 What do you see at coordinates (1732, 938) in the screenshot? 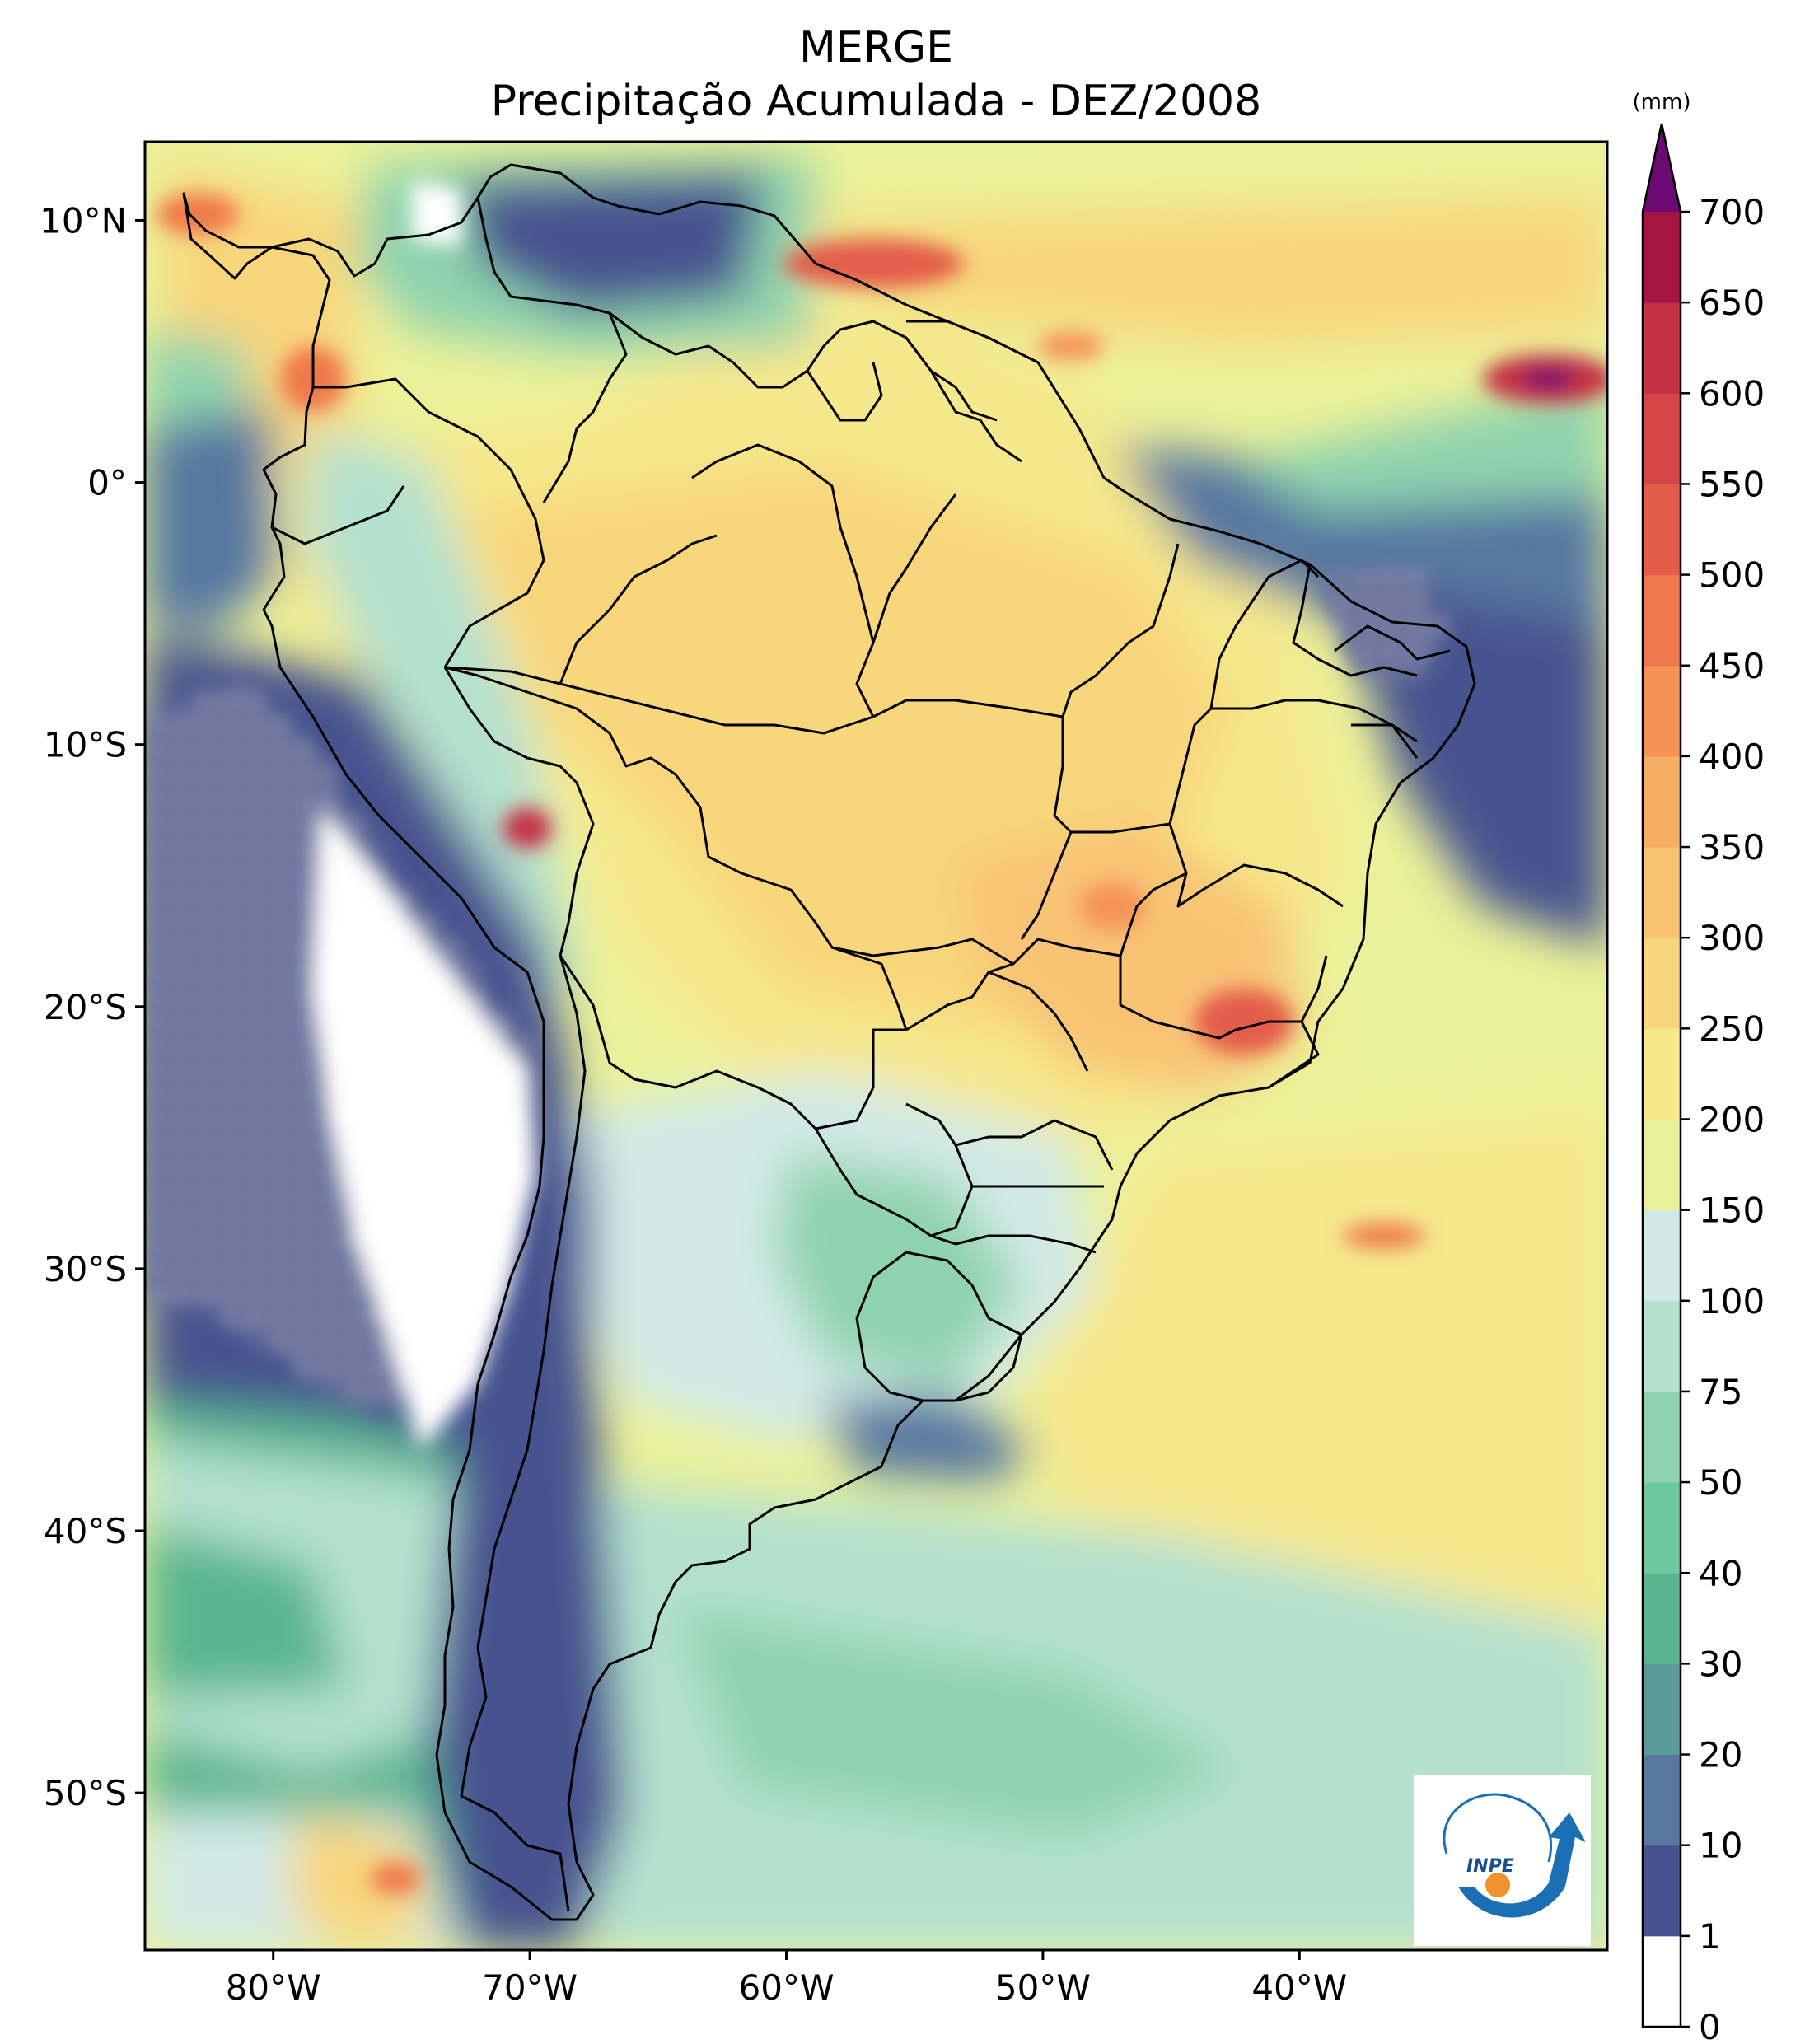
I see `colorbar-tick-label: 300` at bounding box center [1732, 938].